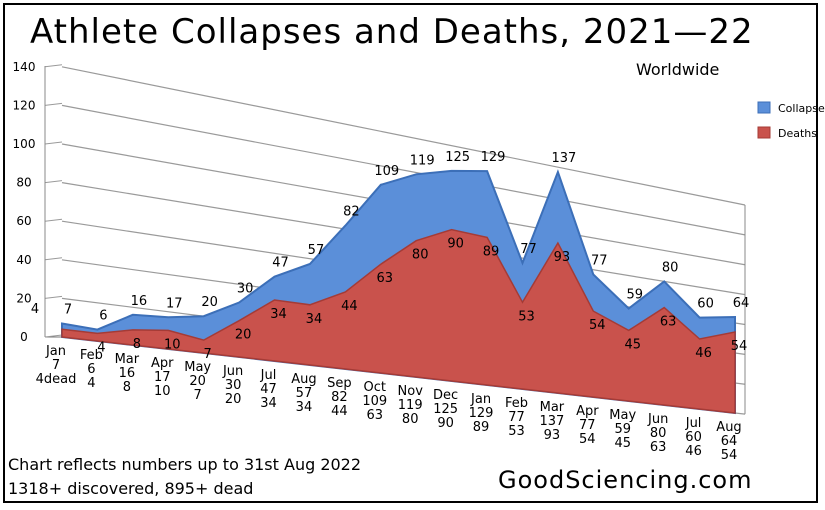 The width and height of the screenshot is (825, 510). I want to click on x-collapse-count: 16, so click(127, 373).